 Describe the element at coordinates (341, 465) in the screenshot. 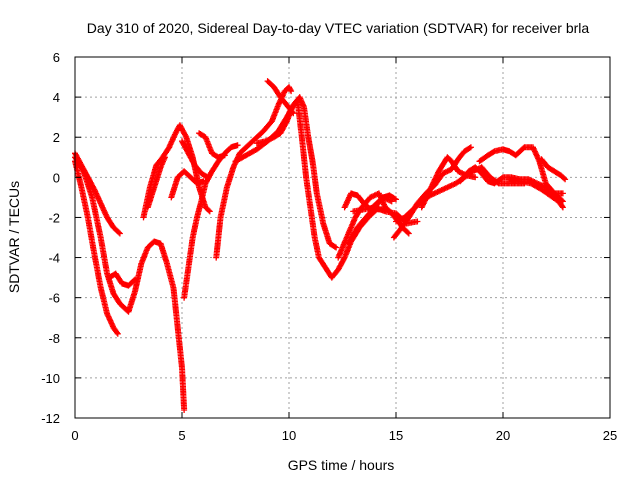

I see `x-axis-label: GPS time / hours` at that location.